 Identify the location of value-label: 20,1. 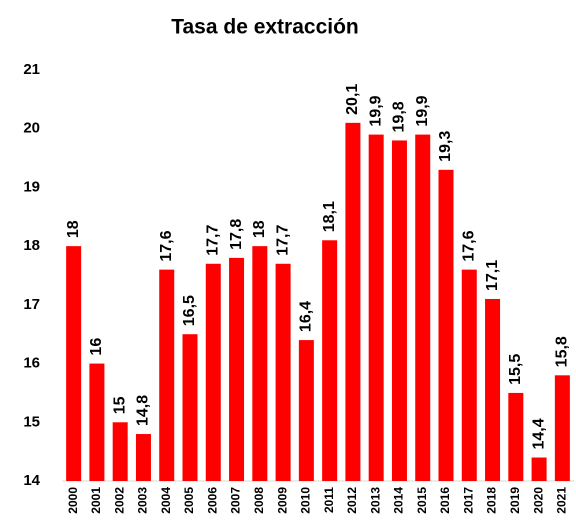
(352, 99).